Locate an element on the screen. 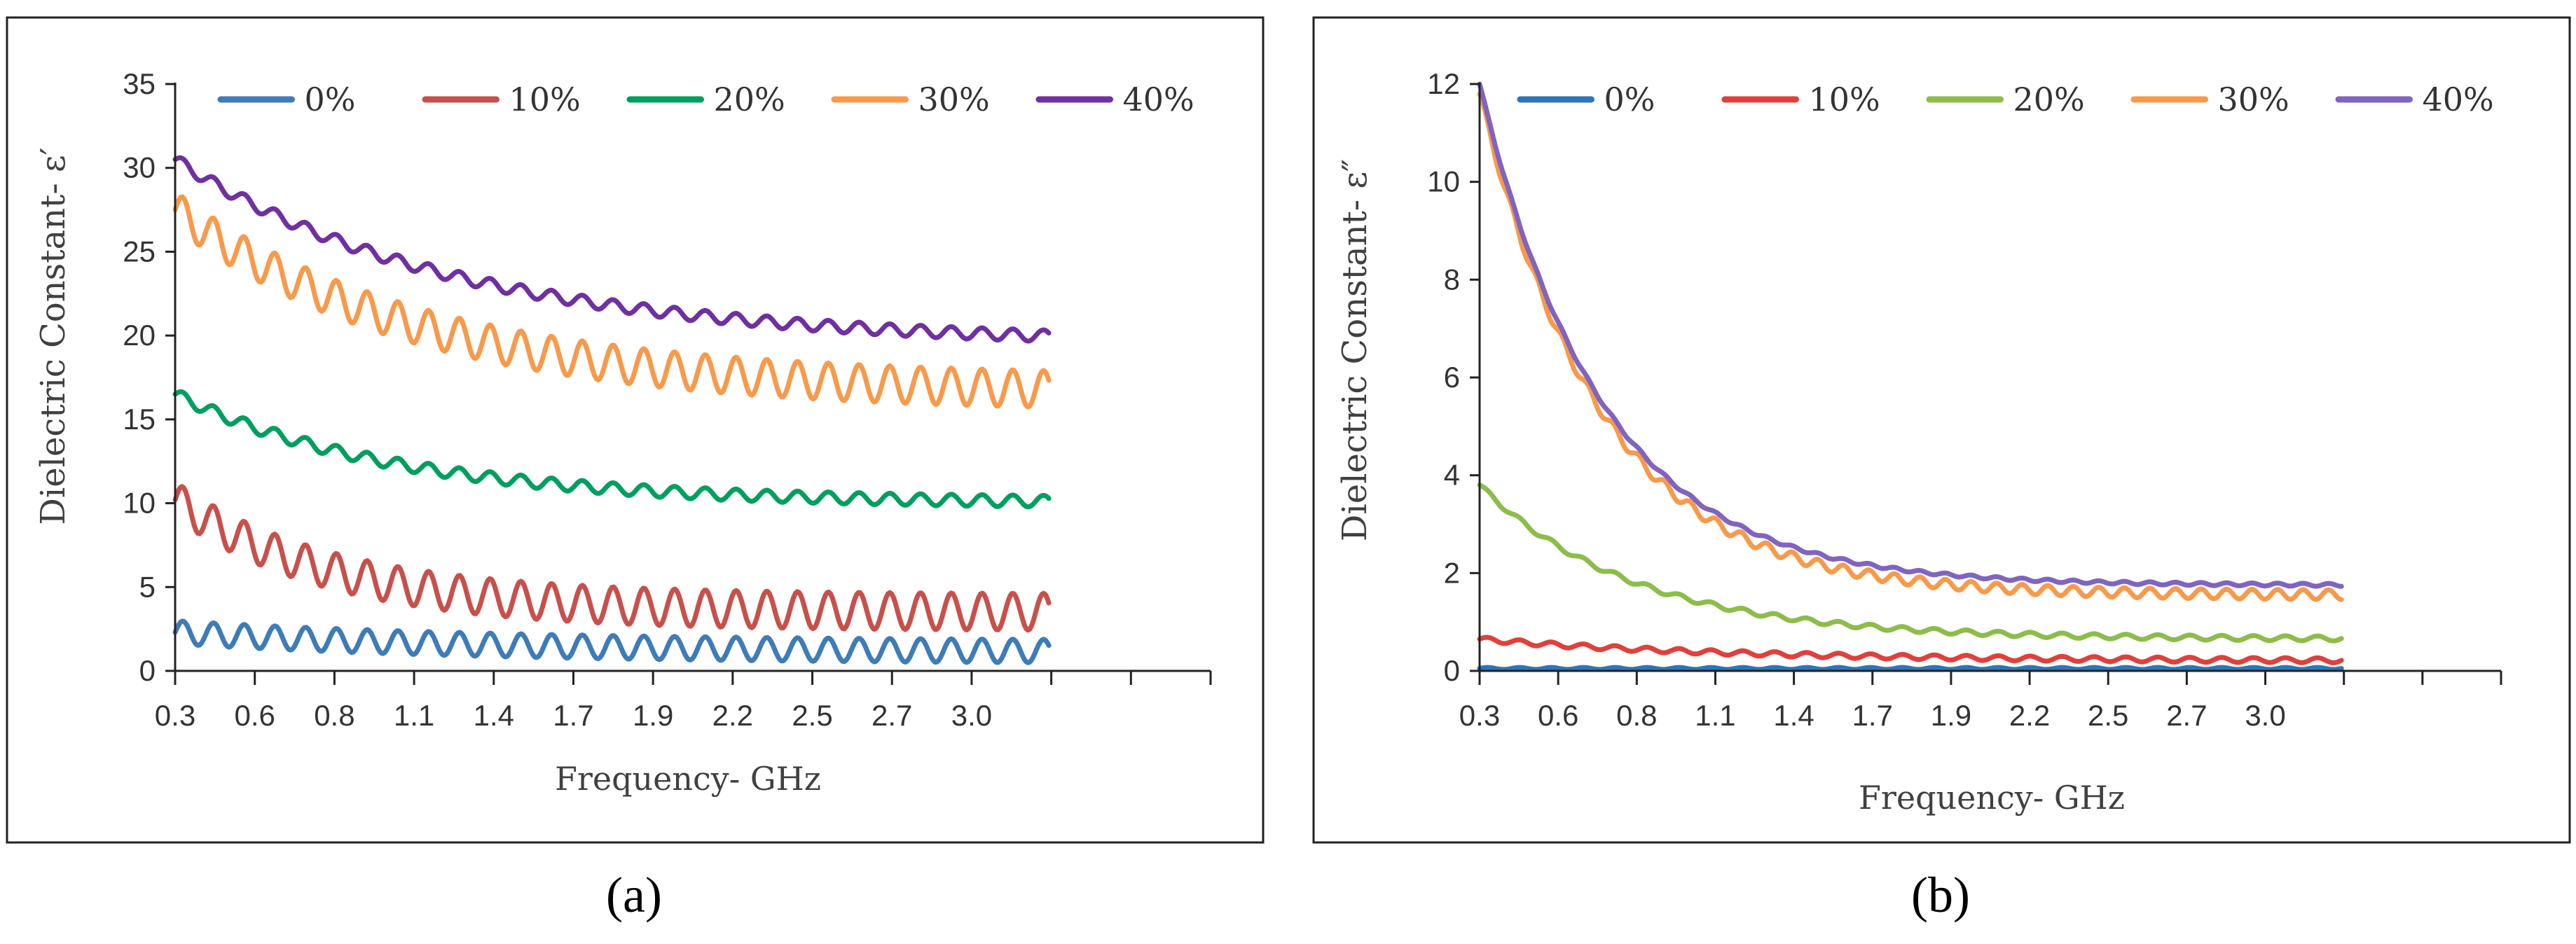 Image resolution: width=2576 pixels, height=944 pixels. panel-a-y-tick-label: 35 is located at coordinates (139, 83).